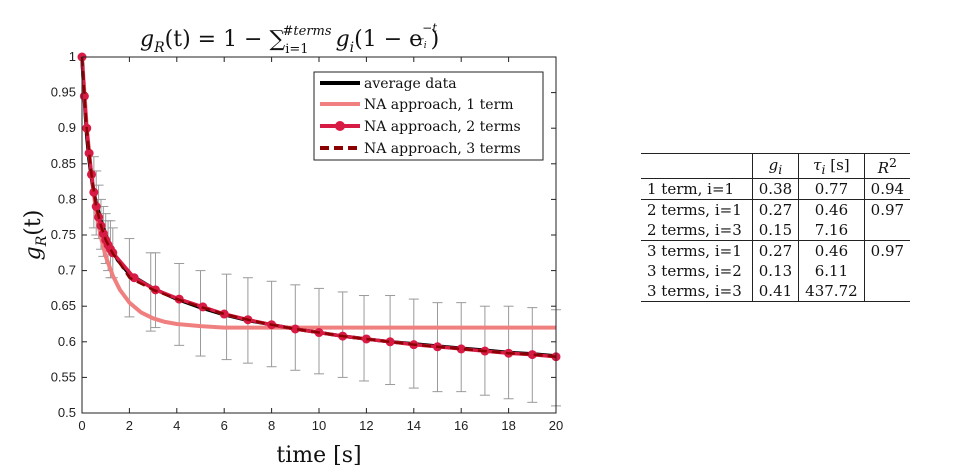 This screenshot has height=469, width=961. I want to click on title-lhs: g, so click(147, 39).